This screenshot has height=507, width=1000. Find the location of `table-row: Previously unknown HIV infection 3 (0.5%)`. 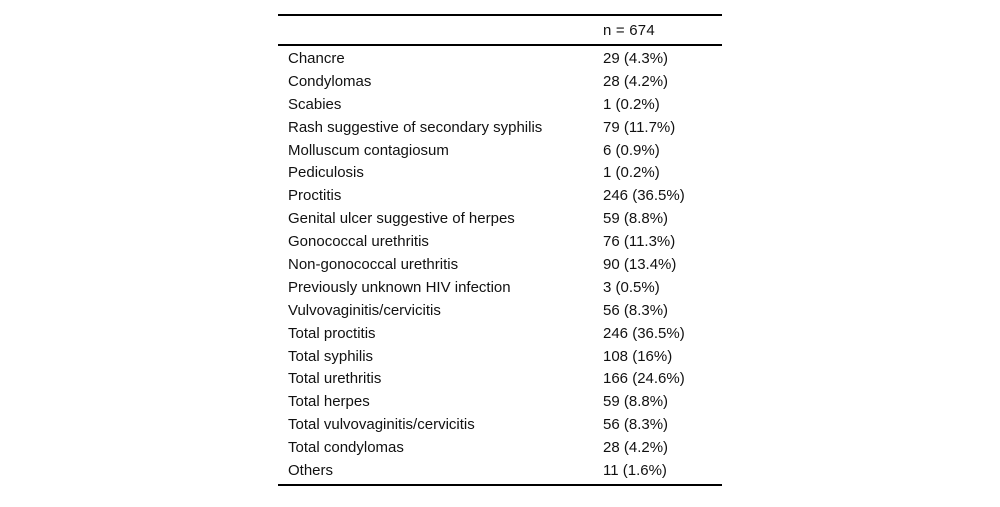

table-row: Previously unknown HIV infection 3 (0.5%) is located at coordinates (500, 287).